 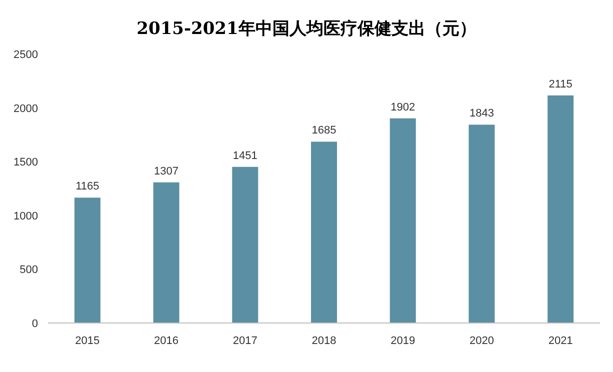 I want to click on y-tick-label: 2500, so click(x=26, y=55).